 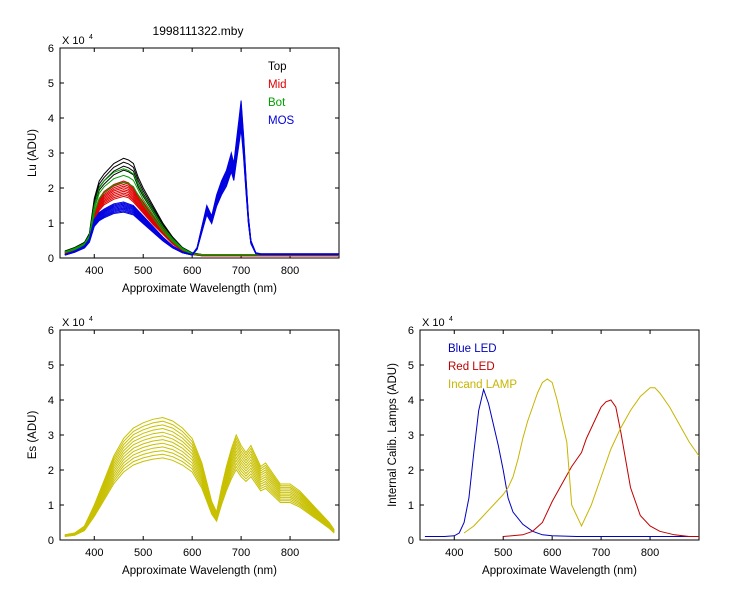 I want to click on series-line-incand-lamp, so click(x=581, y=456).